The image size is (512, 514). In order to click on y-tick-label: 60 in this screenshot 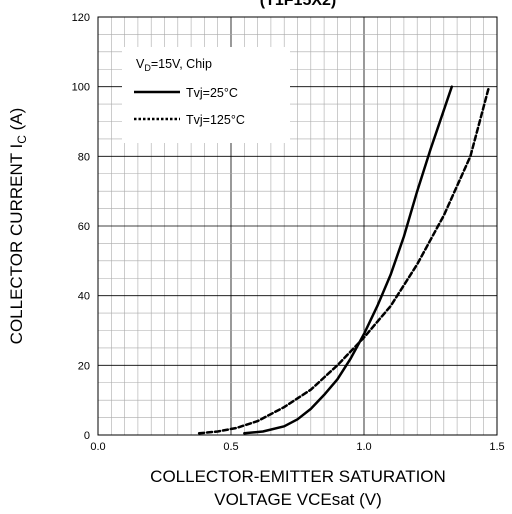, I will do `click(84, 227)`.